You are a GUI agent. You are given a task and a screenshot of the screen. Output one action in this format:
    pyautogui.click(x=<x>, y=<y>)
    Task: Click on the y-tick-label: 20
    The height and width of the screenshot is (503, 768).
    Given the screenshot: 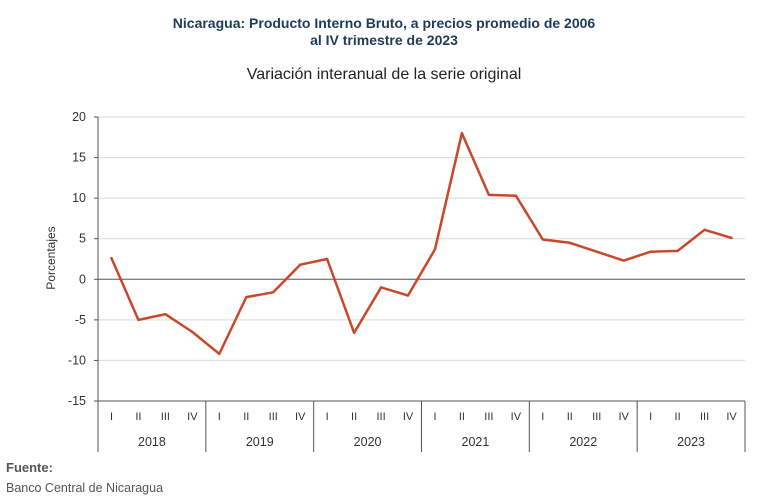 What is the action you would take?
    pyautogui.click(x=79, y=117)
    